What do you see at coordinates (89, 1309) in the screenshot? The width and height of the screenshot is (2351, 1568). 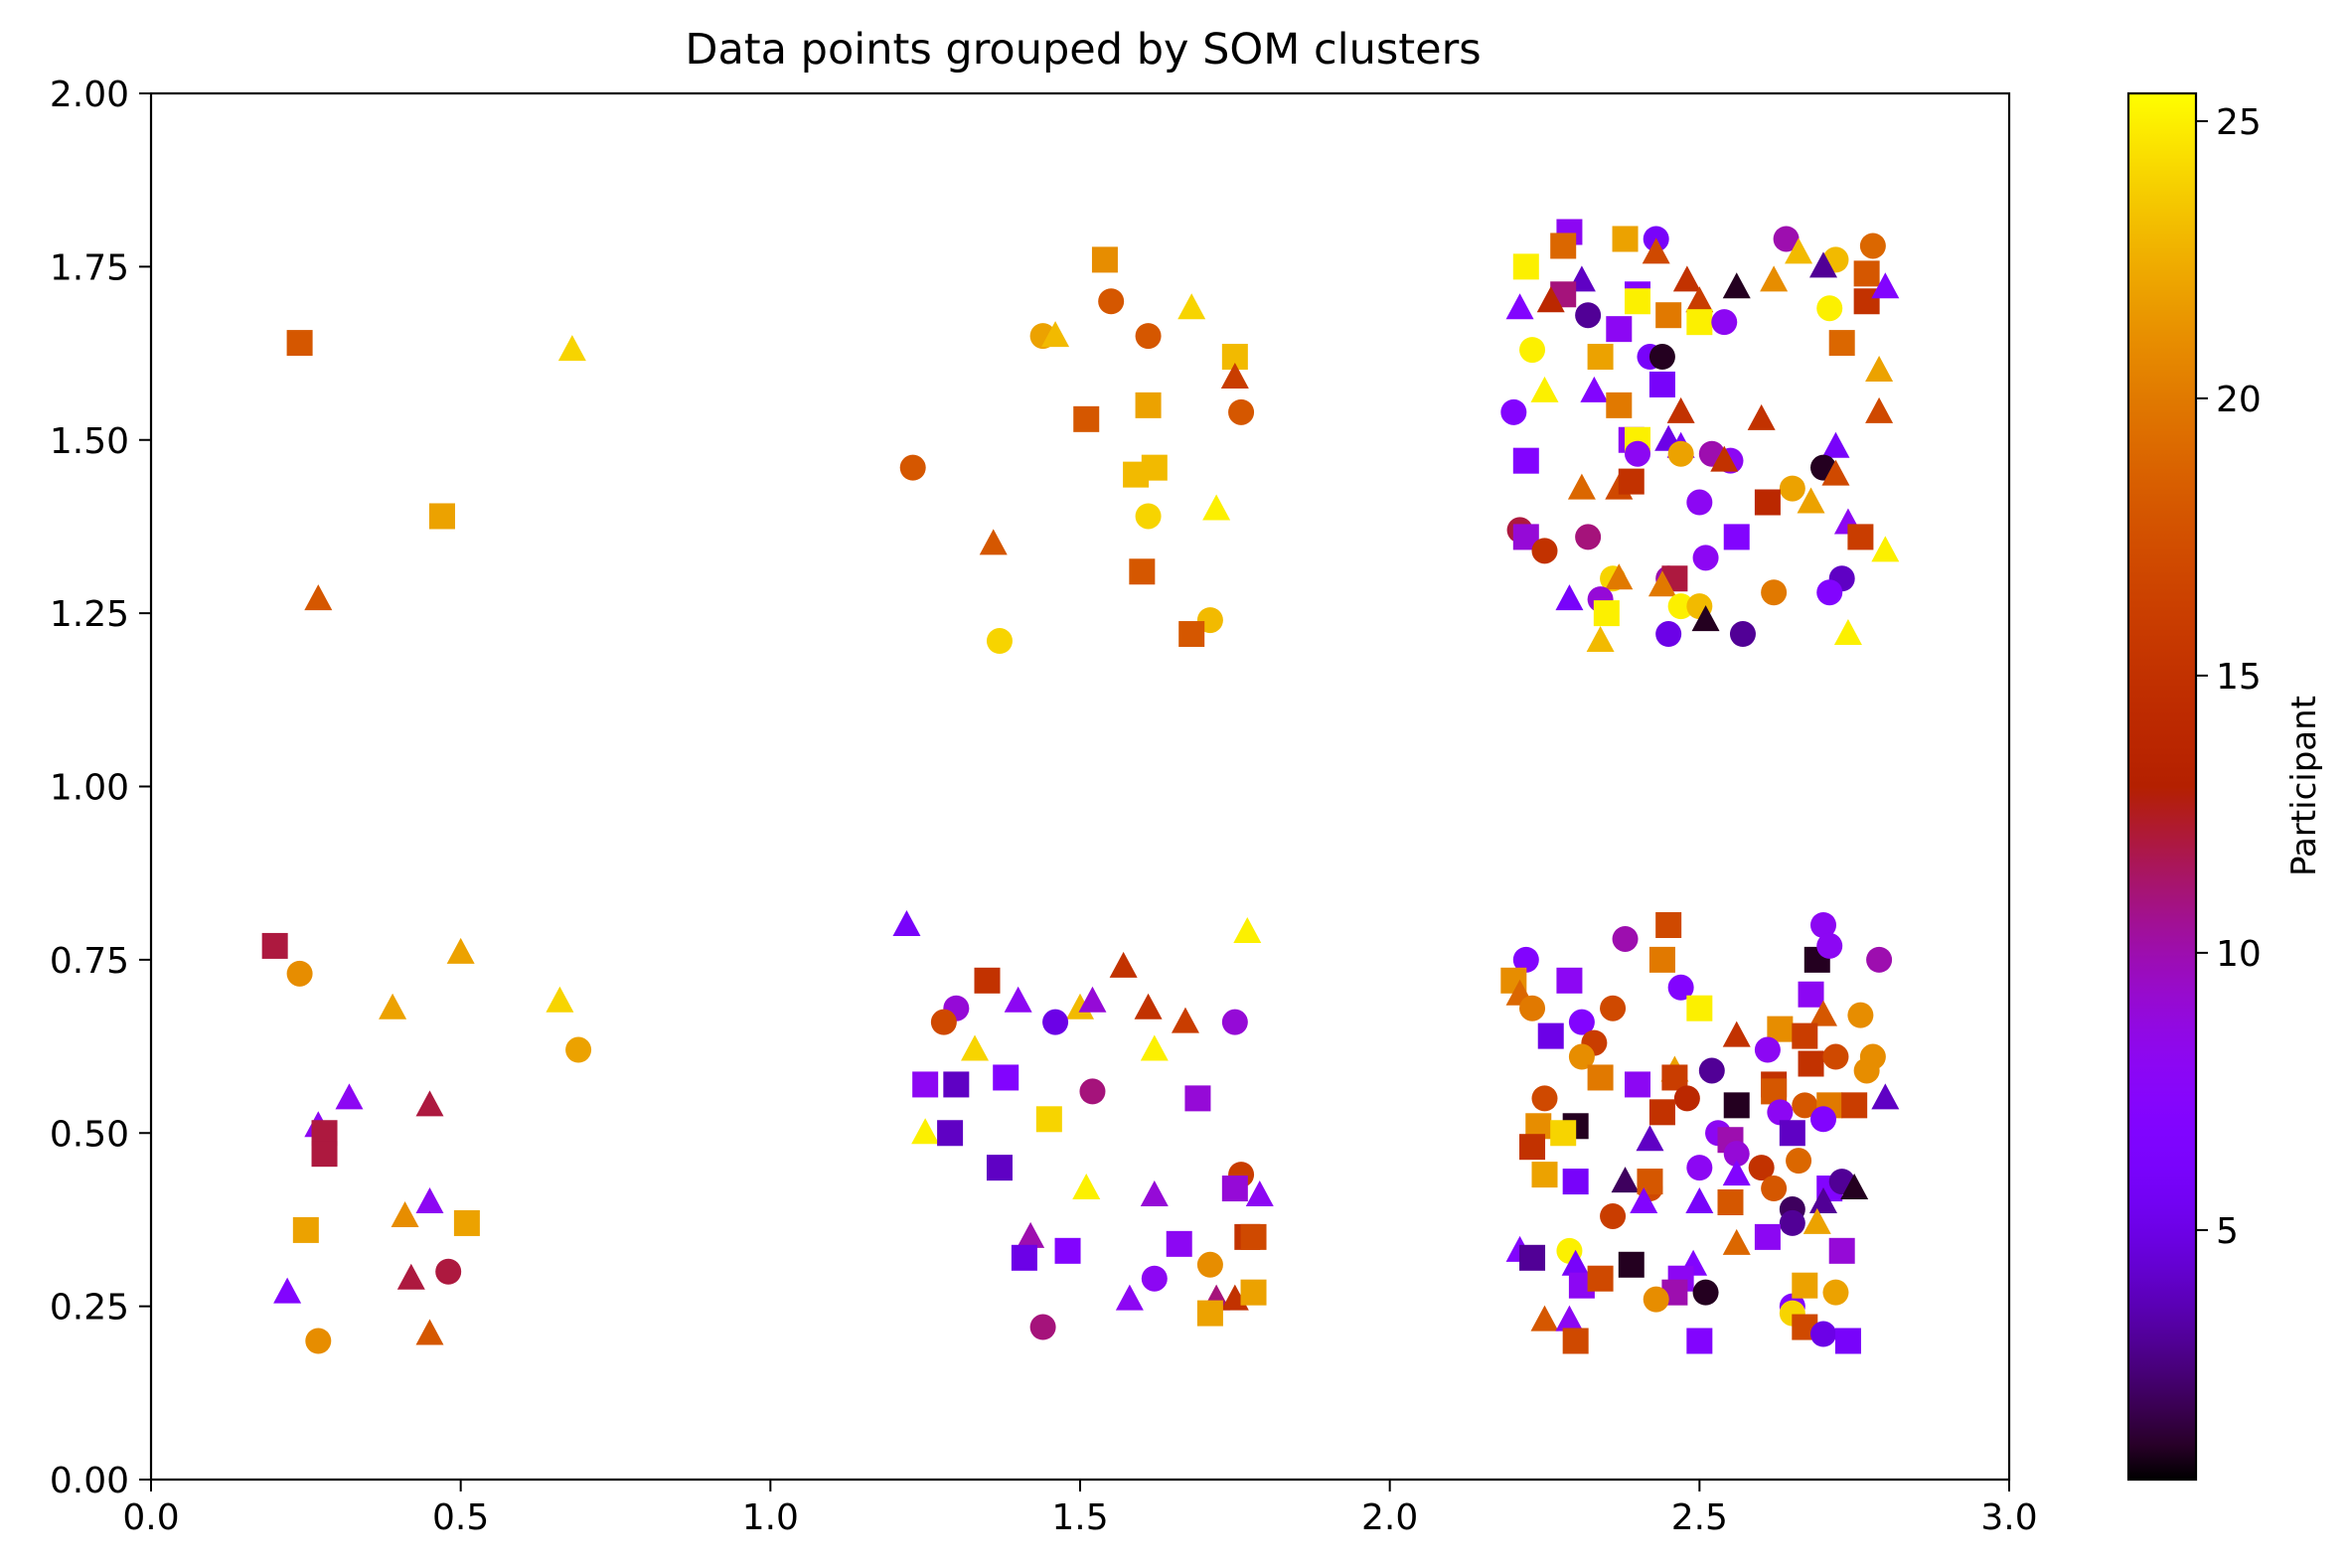 I see `y-tick-label: 0.25` at bounding box center [89, 1309].